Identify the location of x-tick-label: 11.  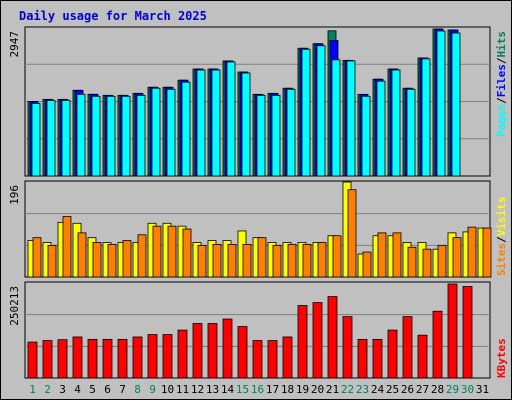
(182, 389).